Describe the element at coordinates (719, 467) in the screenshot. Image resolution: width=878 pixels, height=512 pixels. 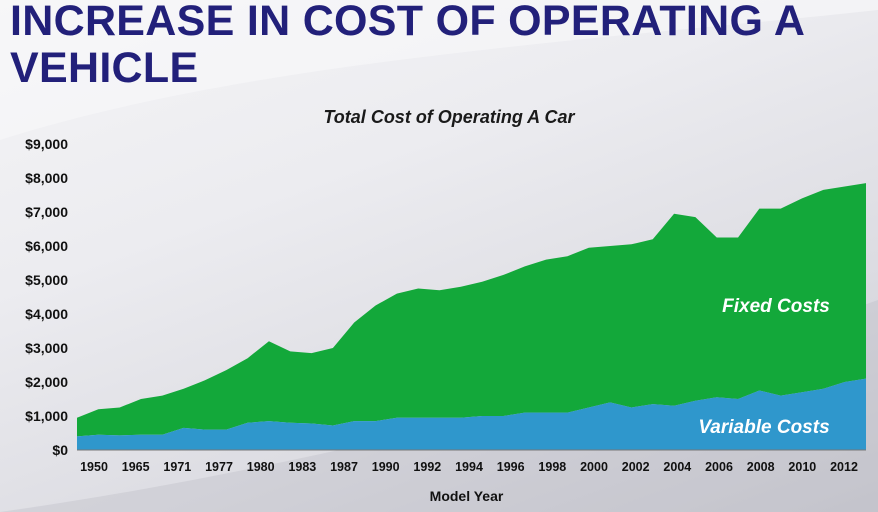
I see `x-tick-label: 2006` at that location.